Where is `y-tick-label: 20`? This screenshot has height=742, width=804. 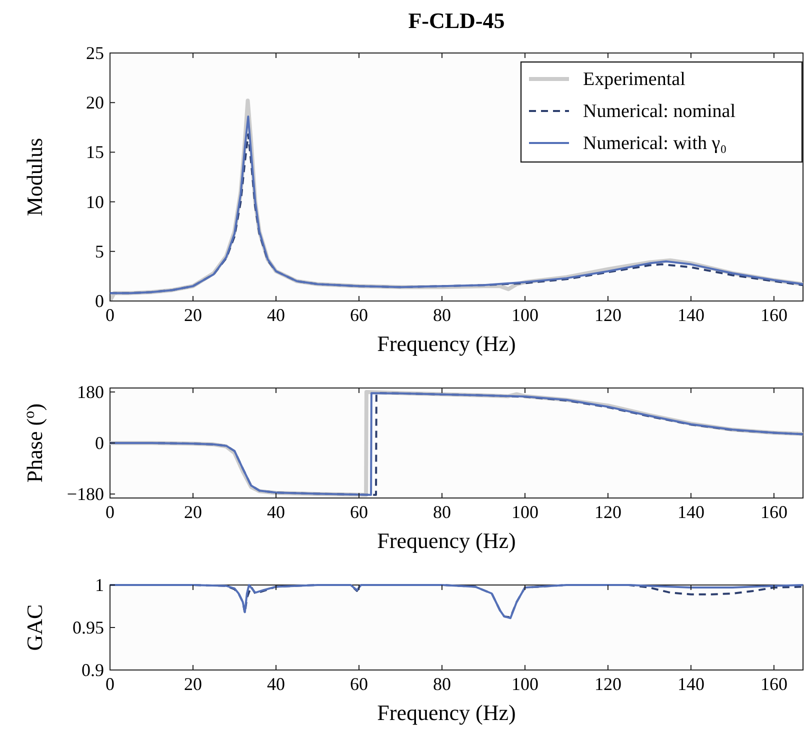
y-tick-label: 20 is located at coordinates (95, 102).